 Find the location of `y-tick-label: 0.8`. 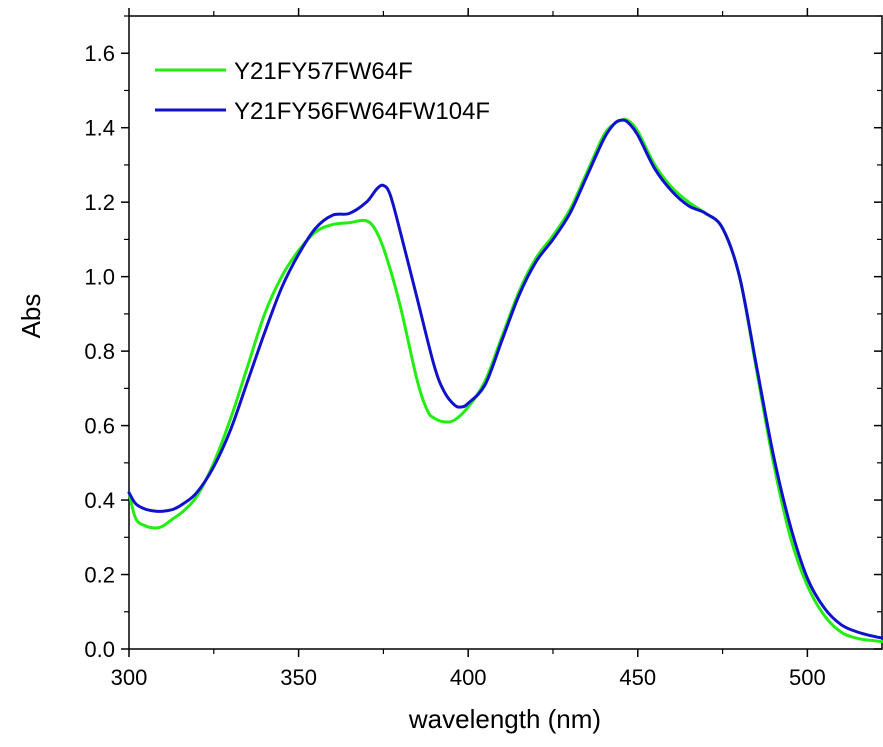

y-tick-label: 0.8 is located at coordinates (99, 351).